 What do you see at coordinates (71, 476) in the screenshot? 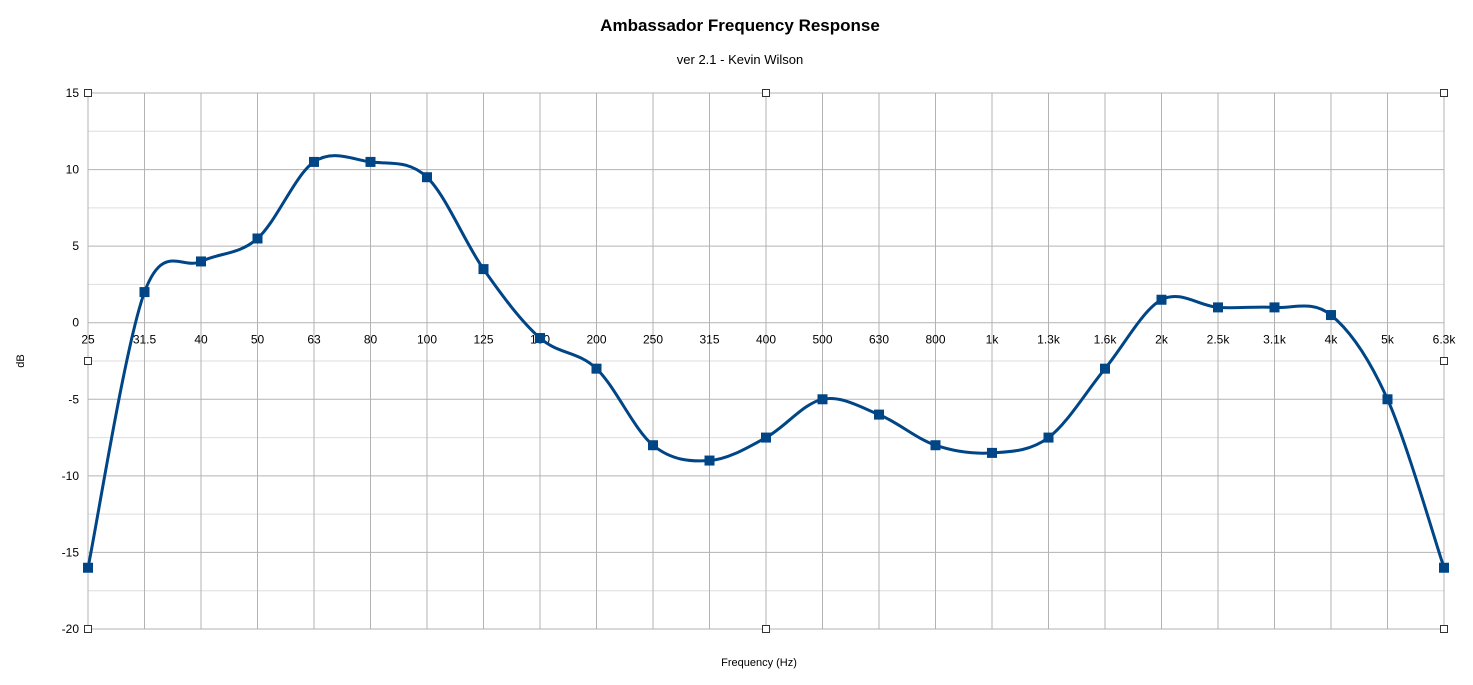
I see `y-tick-label: -10` at bounding box center [71, 476].